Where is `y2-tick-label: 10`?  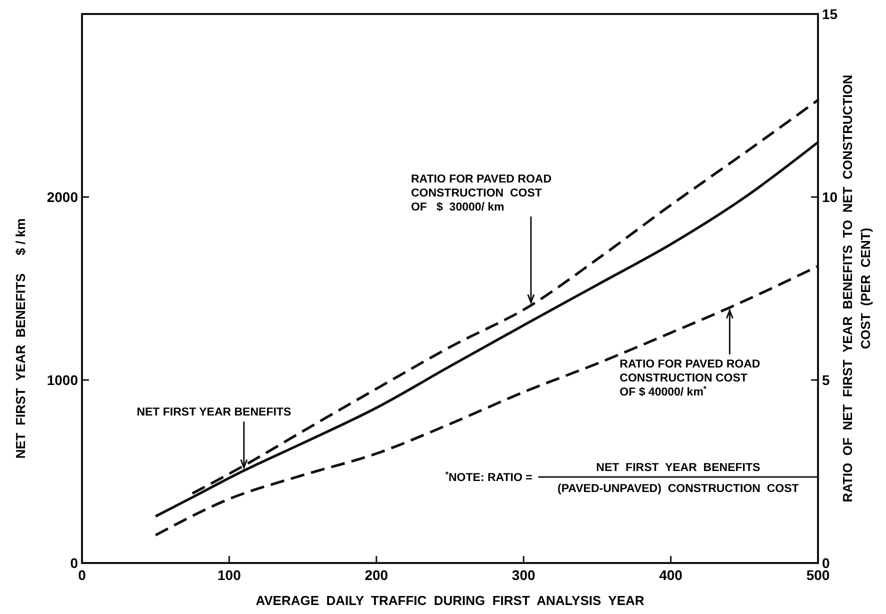
y2-tick-label: 10 is located at coordinates (830, 197).